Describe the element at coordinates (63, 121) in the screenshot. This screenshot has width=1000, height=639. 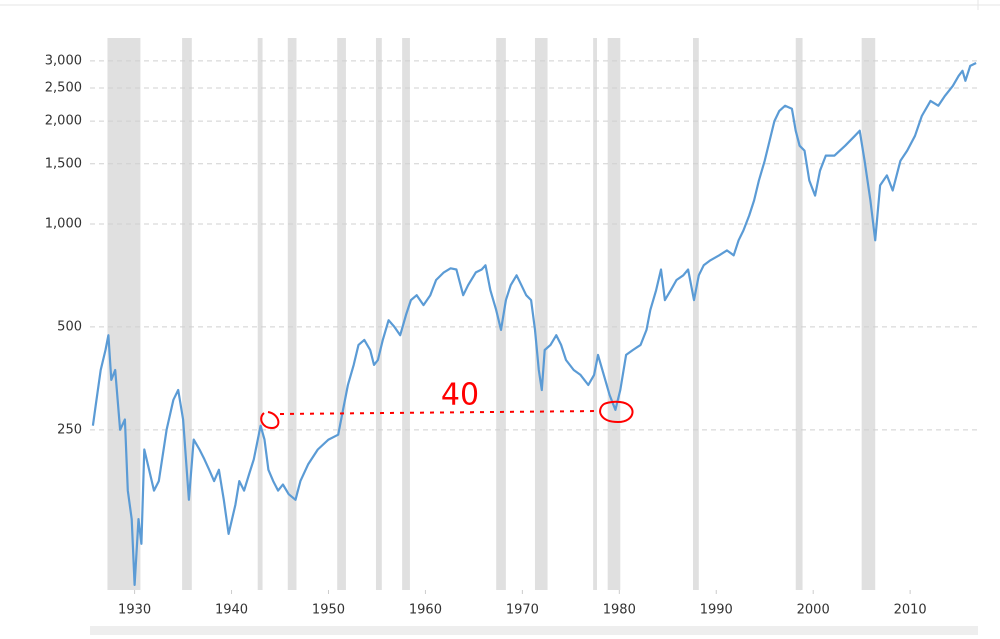
I see `y-tick-label: 2,000` at that location.